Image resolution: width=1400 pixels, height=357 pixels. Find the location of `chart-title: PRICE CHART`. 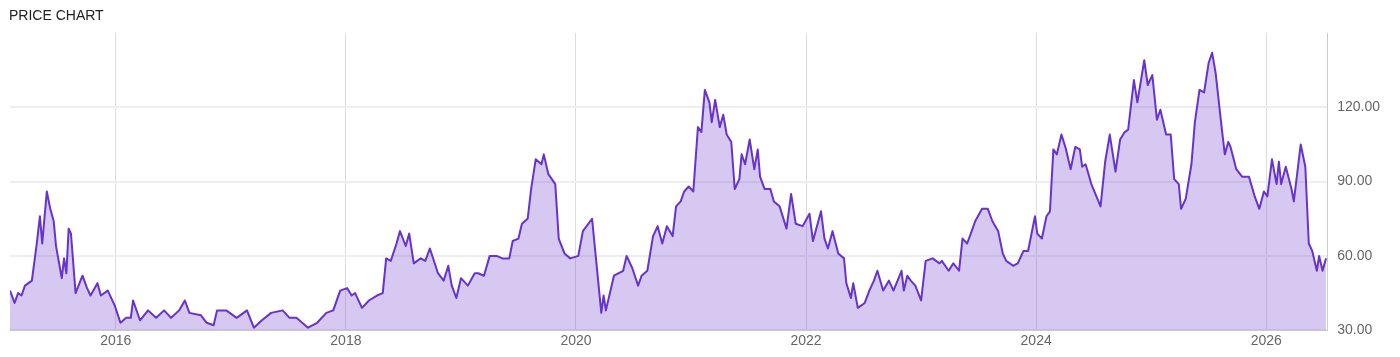

chart-title: PRICE CHART is located at coordinates (56, 15).